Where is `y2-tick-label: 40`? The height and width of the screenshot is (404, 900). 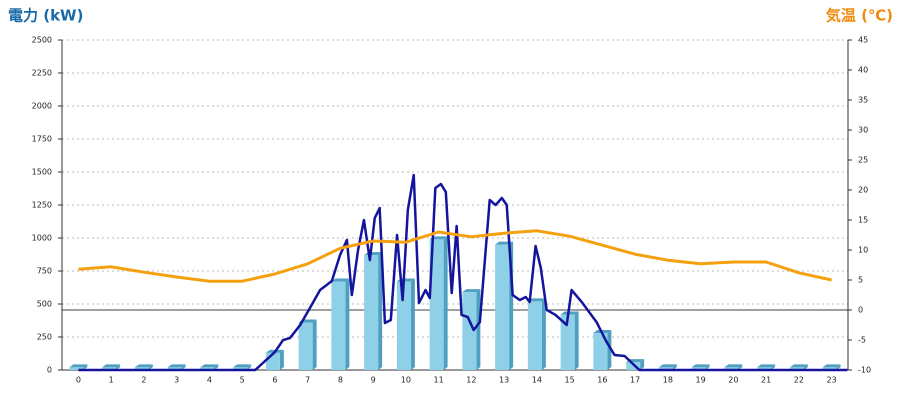
y2-tick-label: 40 is located at coordinates (863, 70).